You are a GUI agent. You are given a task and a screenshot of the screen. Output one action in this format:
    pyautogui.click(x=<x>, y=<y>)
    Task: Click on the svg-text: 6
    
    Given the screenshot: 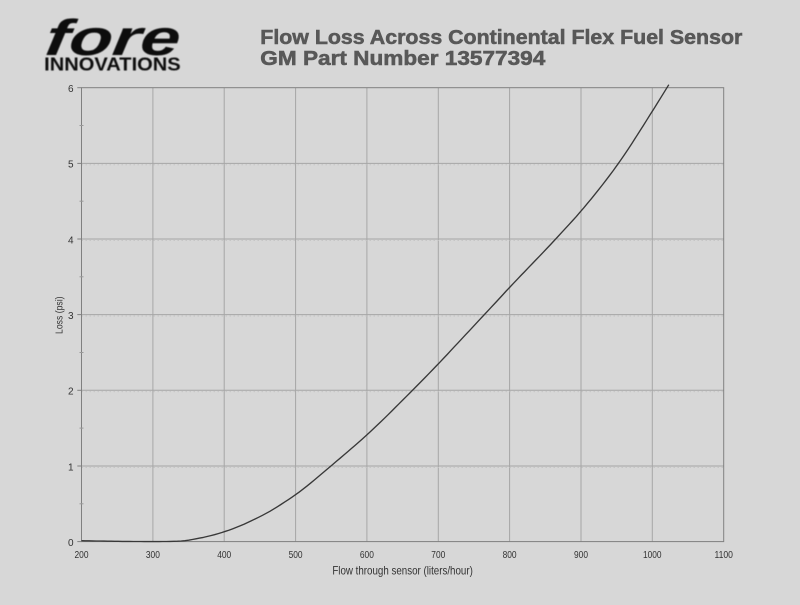 What is the action you would take?
    pyautogui.click(x=71, y=89)
    